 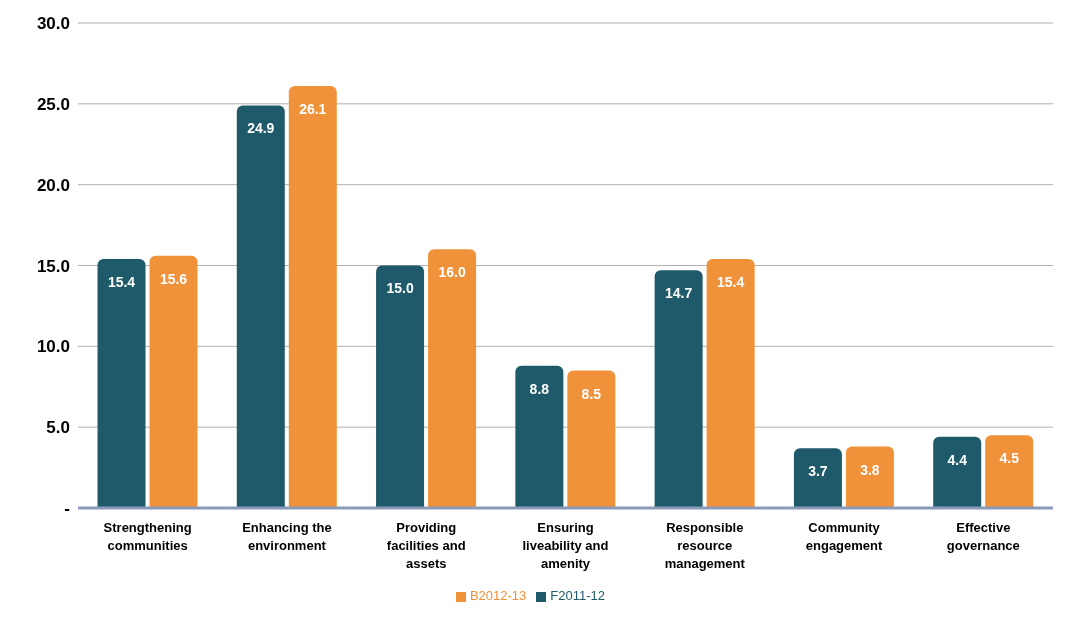 I want to click on x-tick-label: Enhancing the environment, so click(x=287, y=536).